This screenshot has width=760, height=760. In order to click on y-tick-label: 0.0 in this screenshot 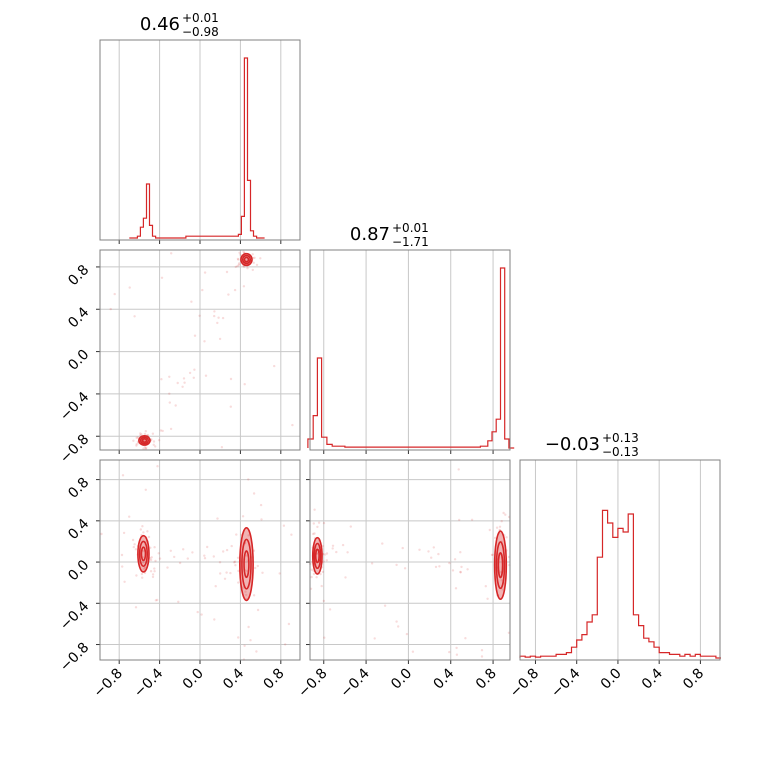, I will do `click(78, 570)`.